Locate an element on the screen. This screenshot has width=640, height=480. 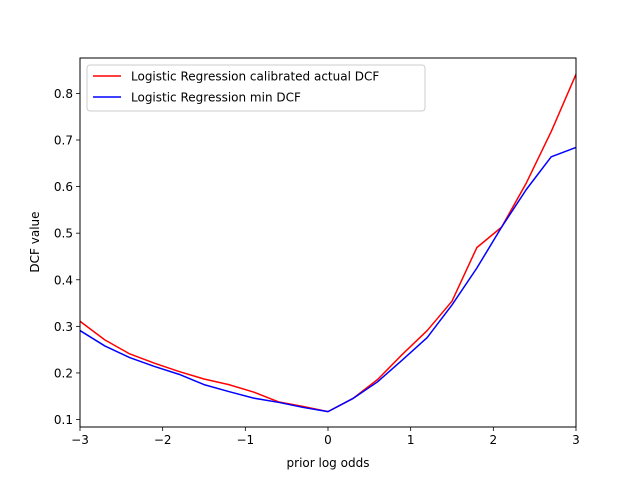
x-tick-label: 1 is located at coordinates (411, 440).